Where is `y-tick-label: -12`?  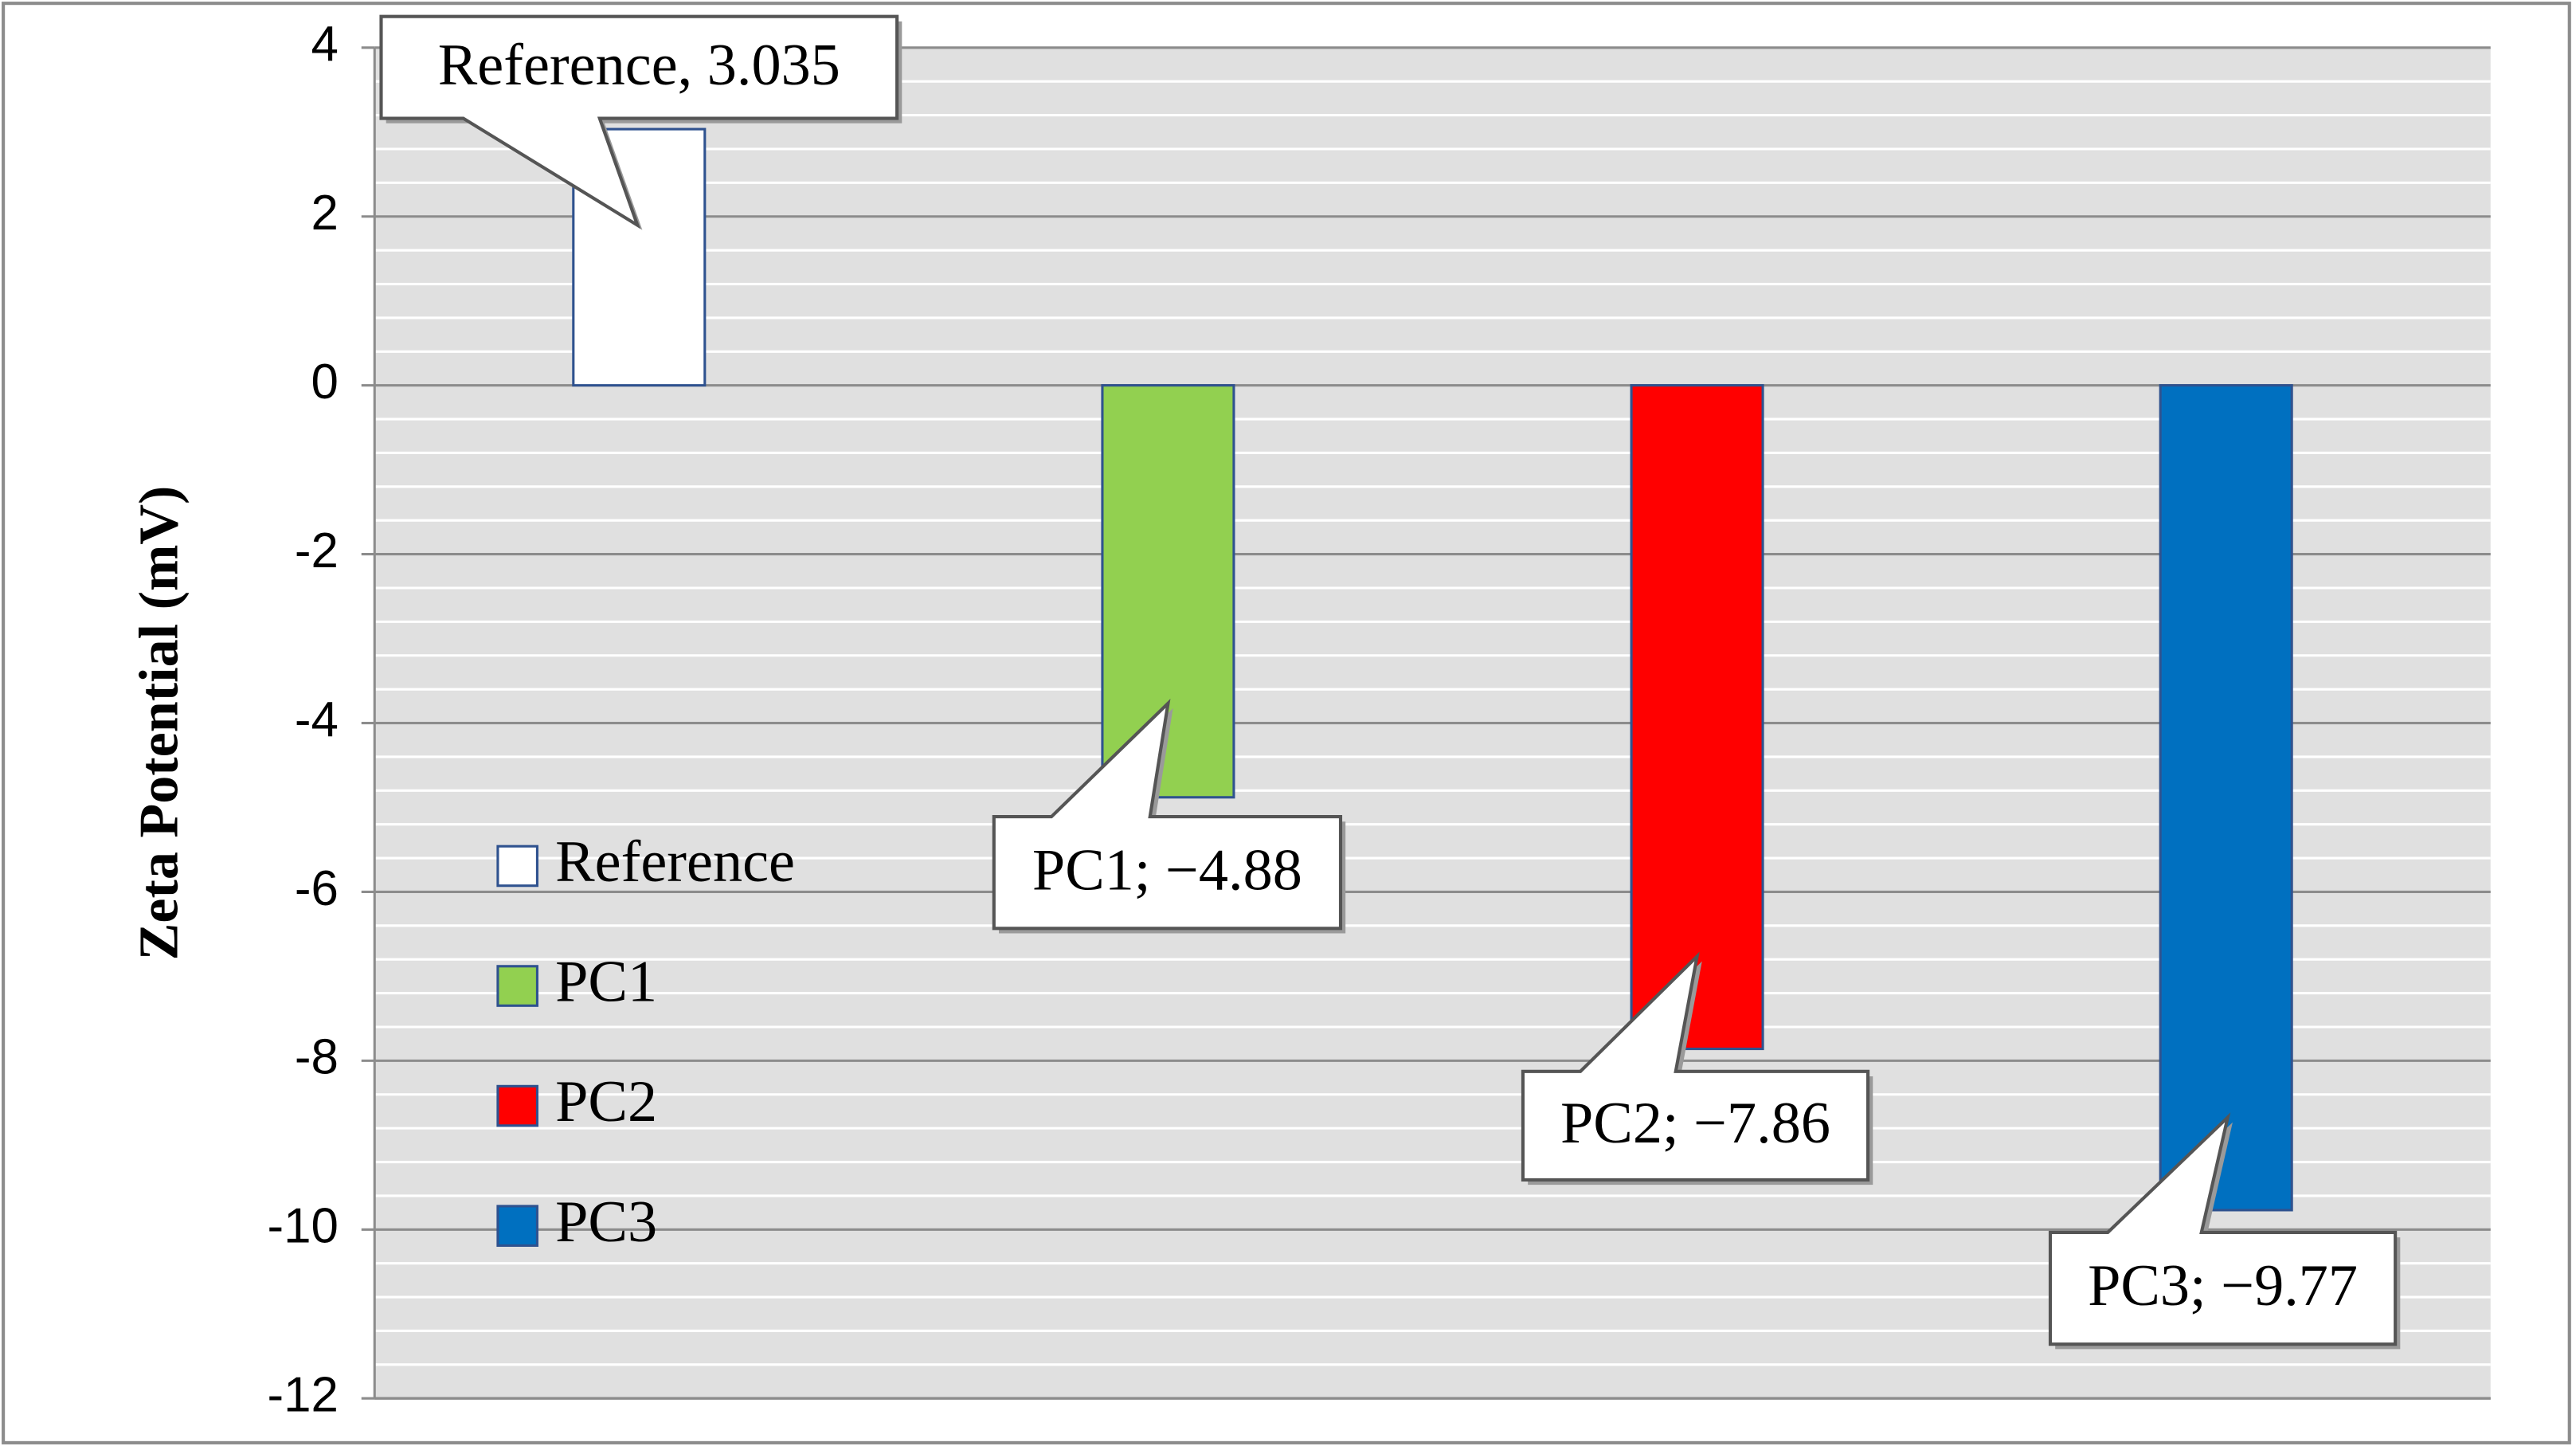
y-tick-label: -12 is located at coordinates (302, 1395).